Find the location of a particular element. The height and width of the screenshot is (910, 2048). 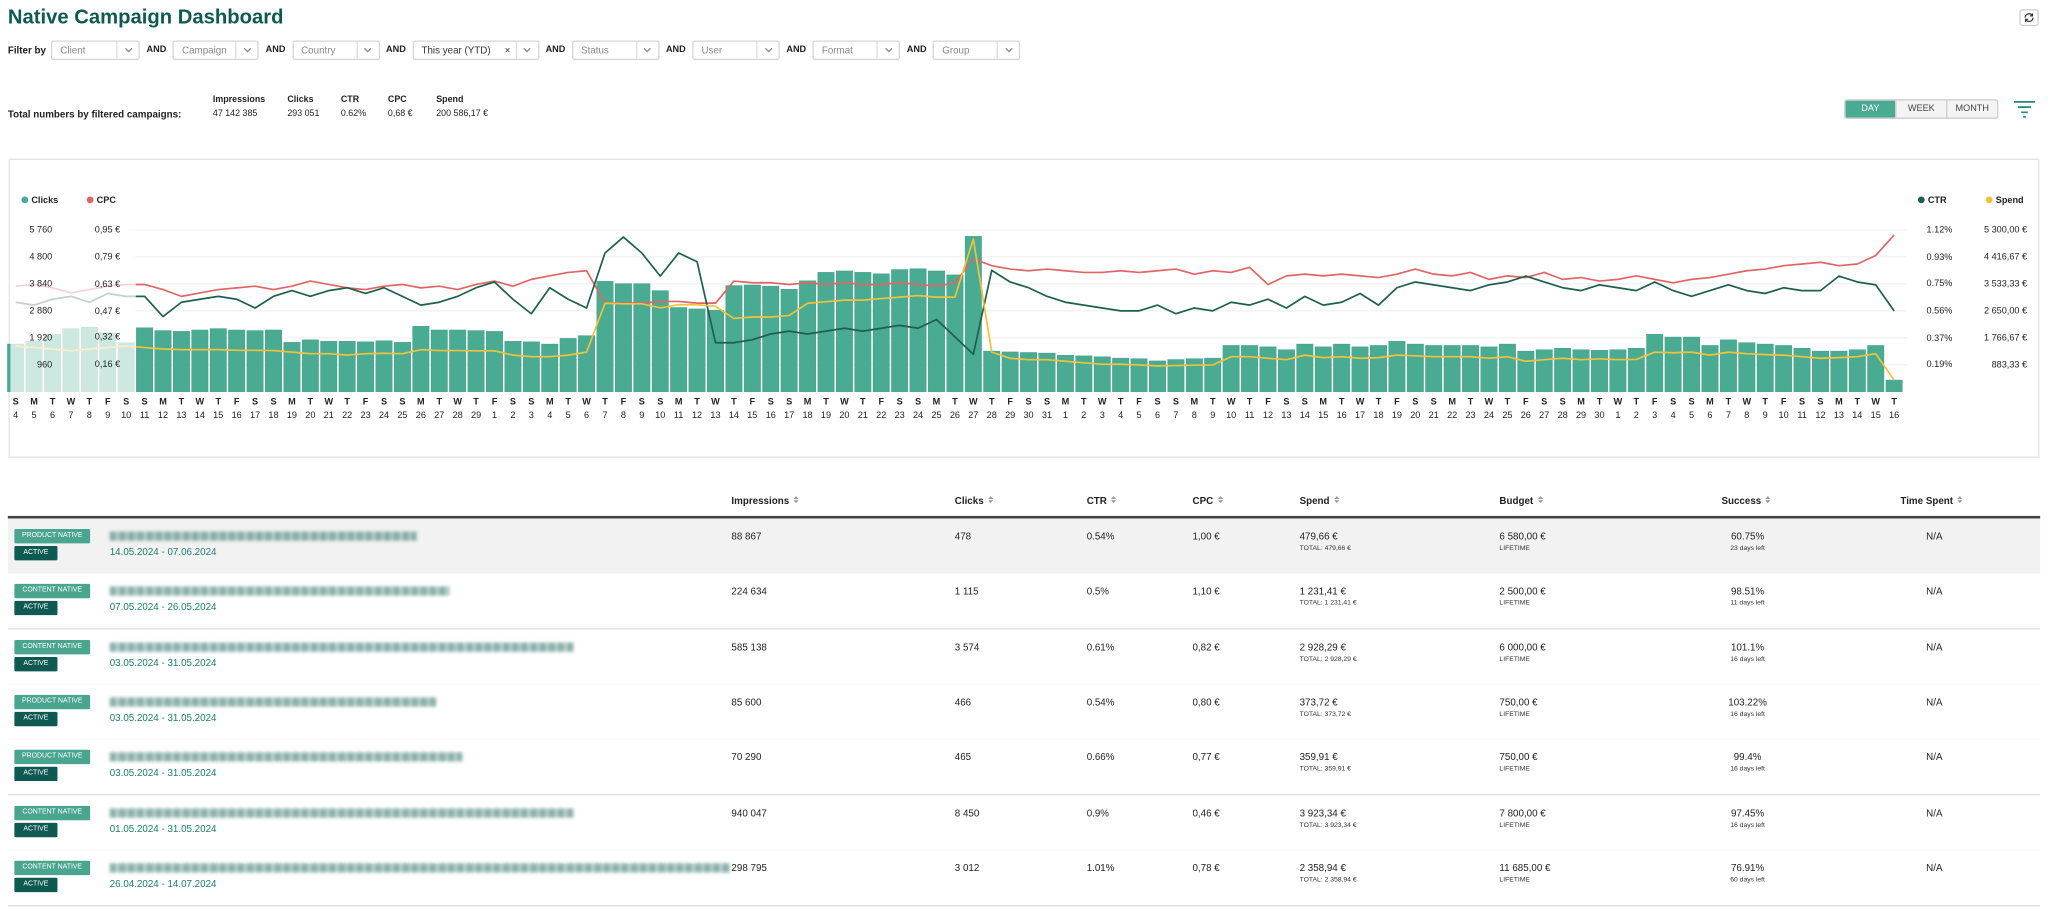

period-button: DAY is located at coordinates (1870, 109).